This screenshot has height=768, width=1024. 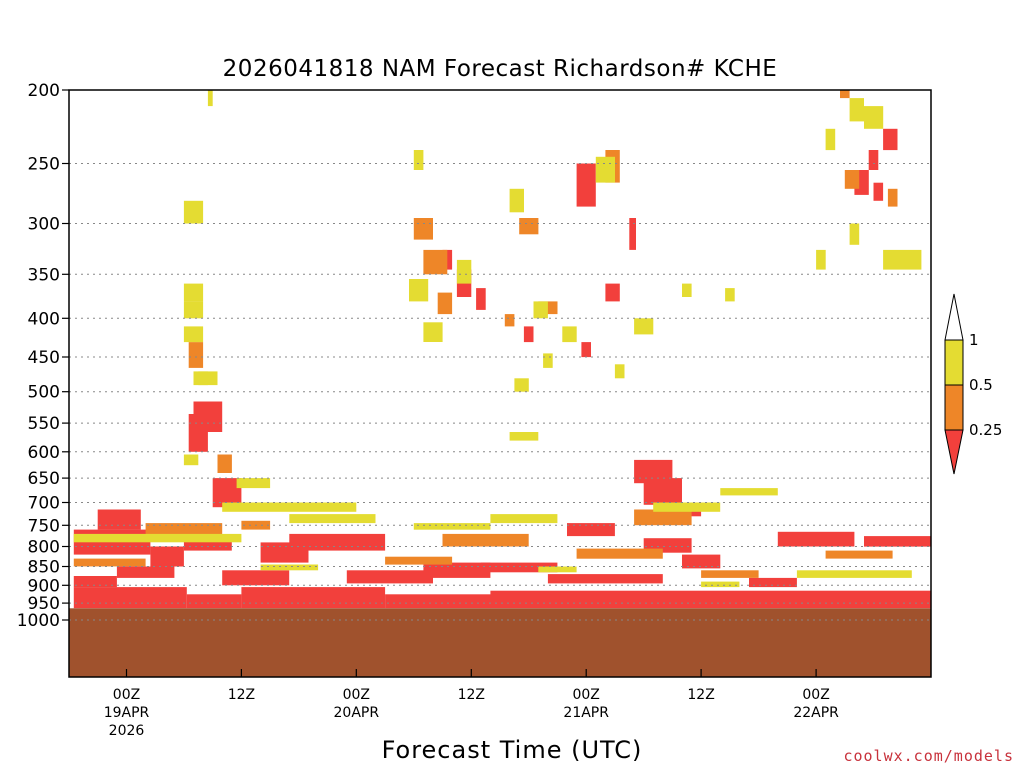 What do you see at coordinates (44, 275) in the screenshot?
I see `y-tick-label: 350` at bounding box center [44, 275].